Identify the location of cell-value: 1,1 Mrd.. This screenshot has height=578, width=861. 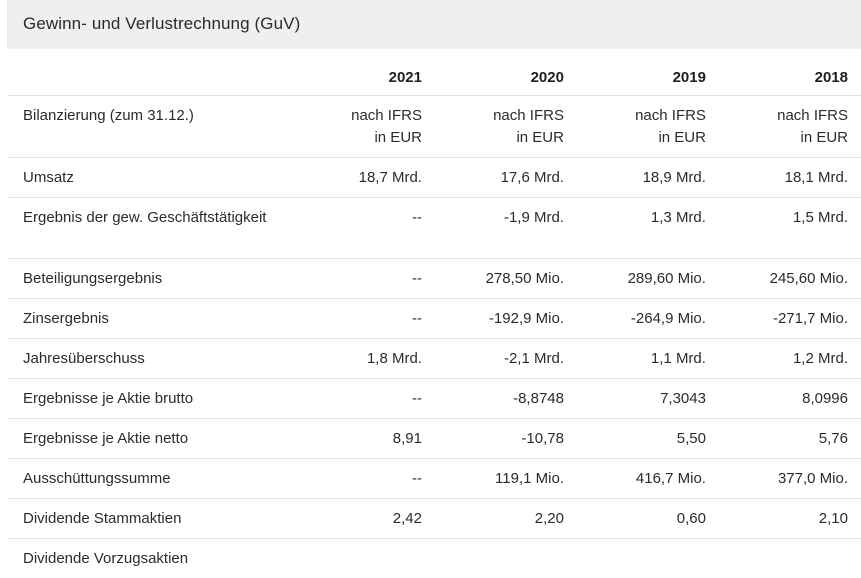
(647, 358).